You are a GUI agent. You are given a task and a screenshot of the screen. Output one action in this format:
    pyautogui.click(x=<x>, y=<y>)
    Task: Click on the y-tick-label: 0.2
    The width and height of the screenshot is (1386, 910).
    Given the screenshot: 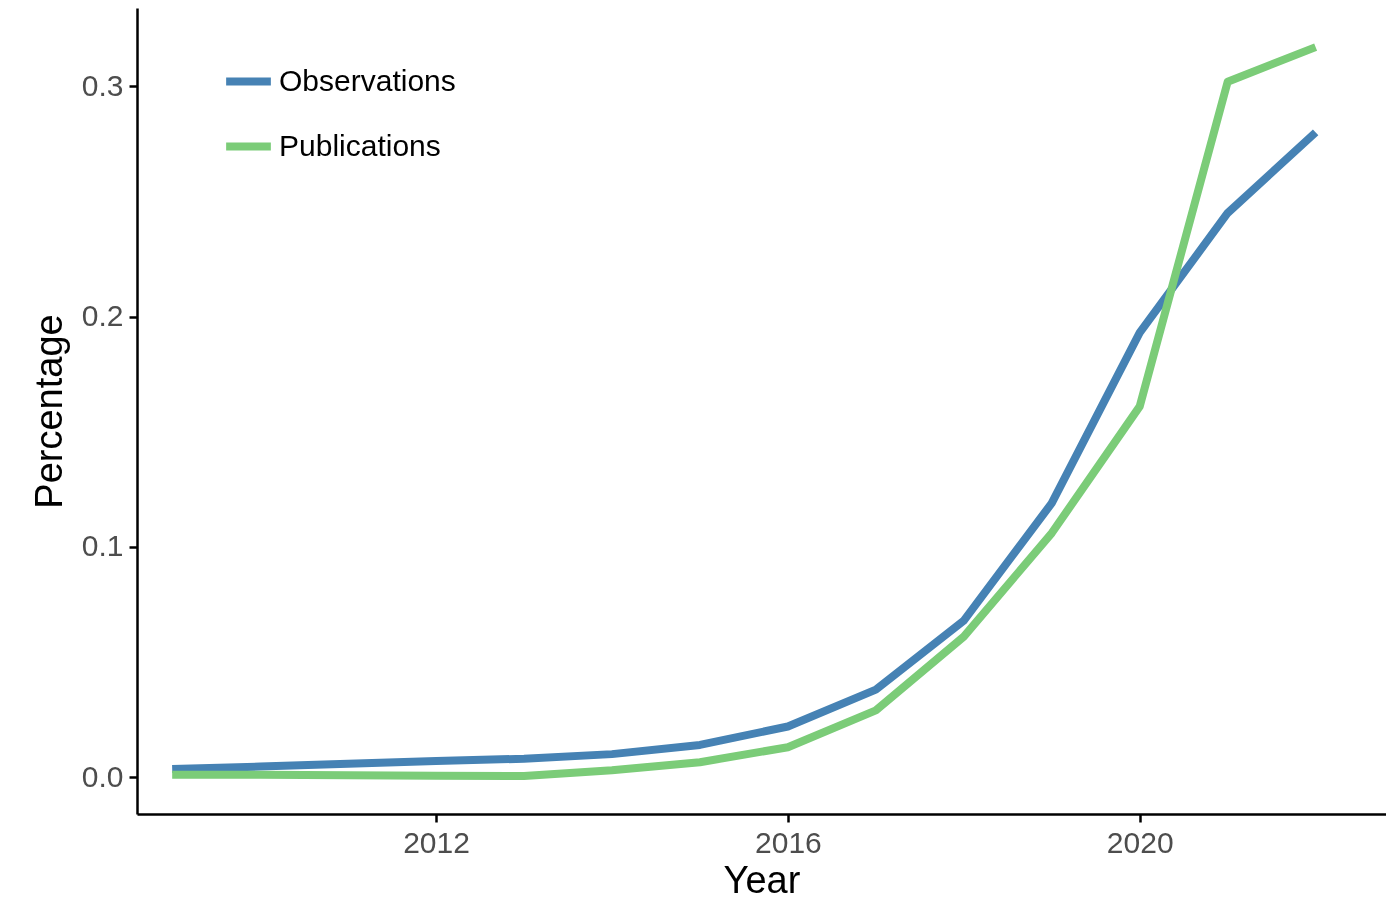 What is the action you would take?
    pyautogui.click(x=102, y=316)
    